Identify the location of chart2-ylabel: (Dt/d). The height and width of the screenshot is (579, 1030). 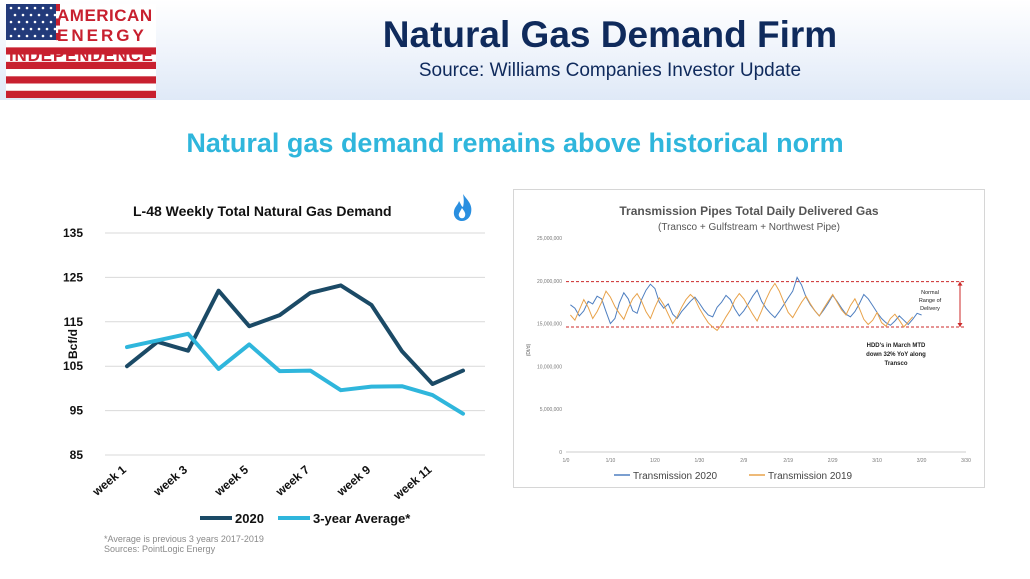
(529, 349).